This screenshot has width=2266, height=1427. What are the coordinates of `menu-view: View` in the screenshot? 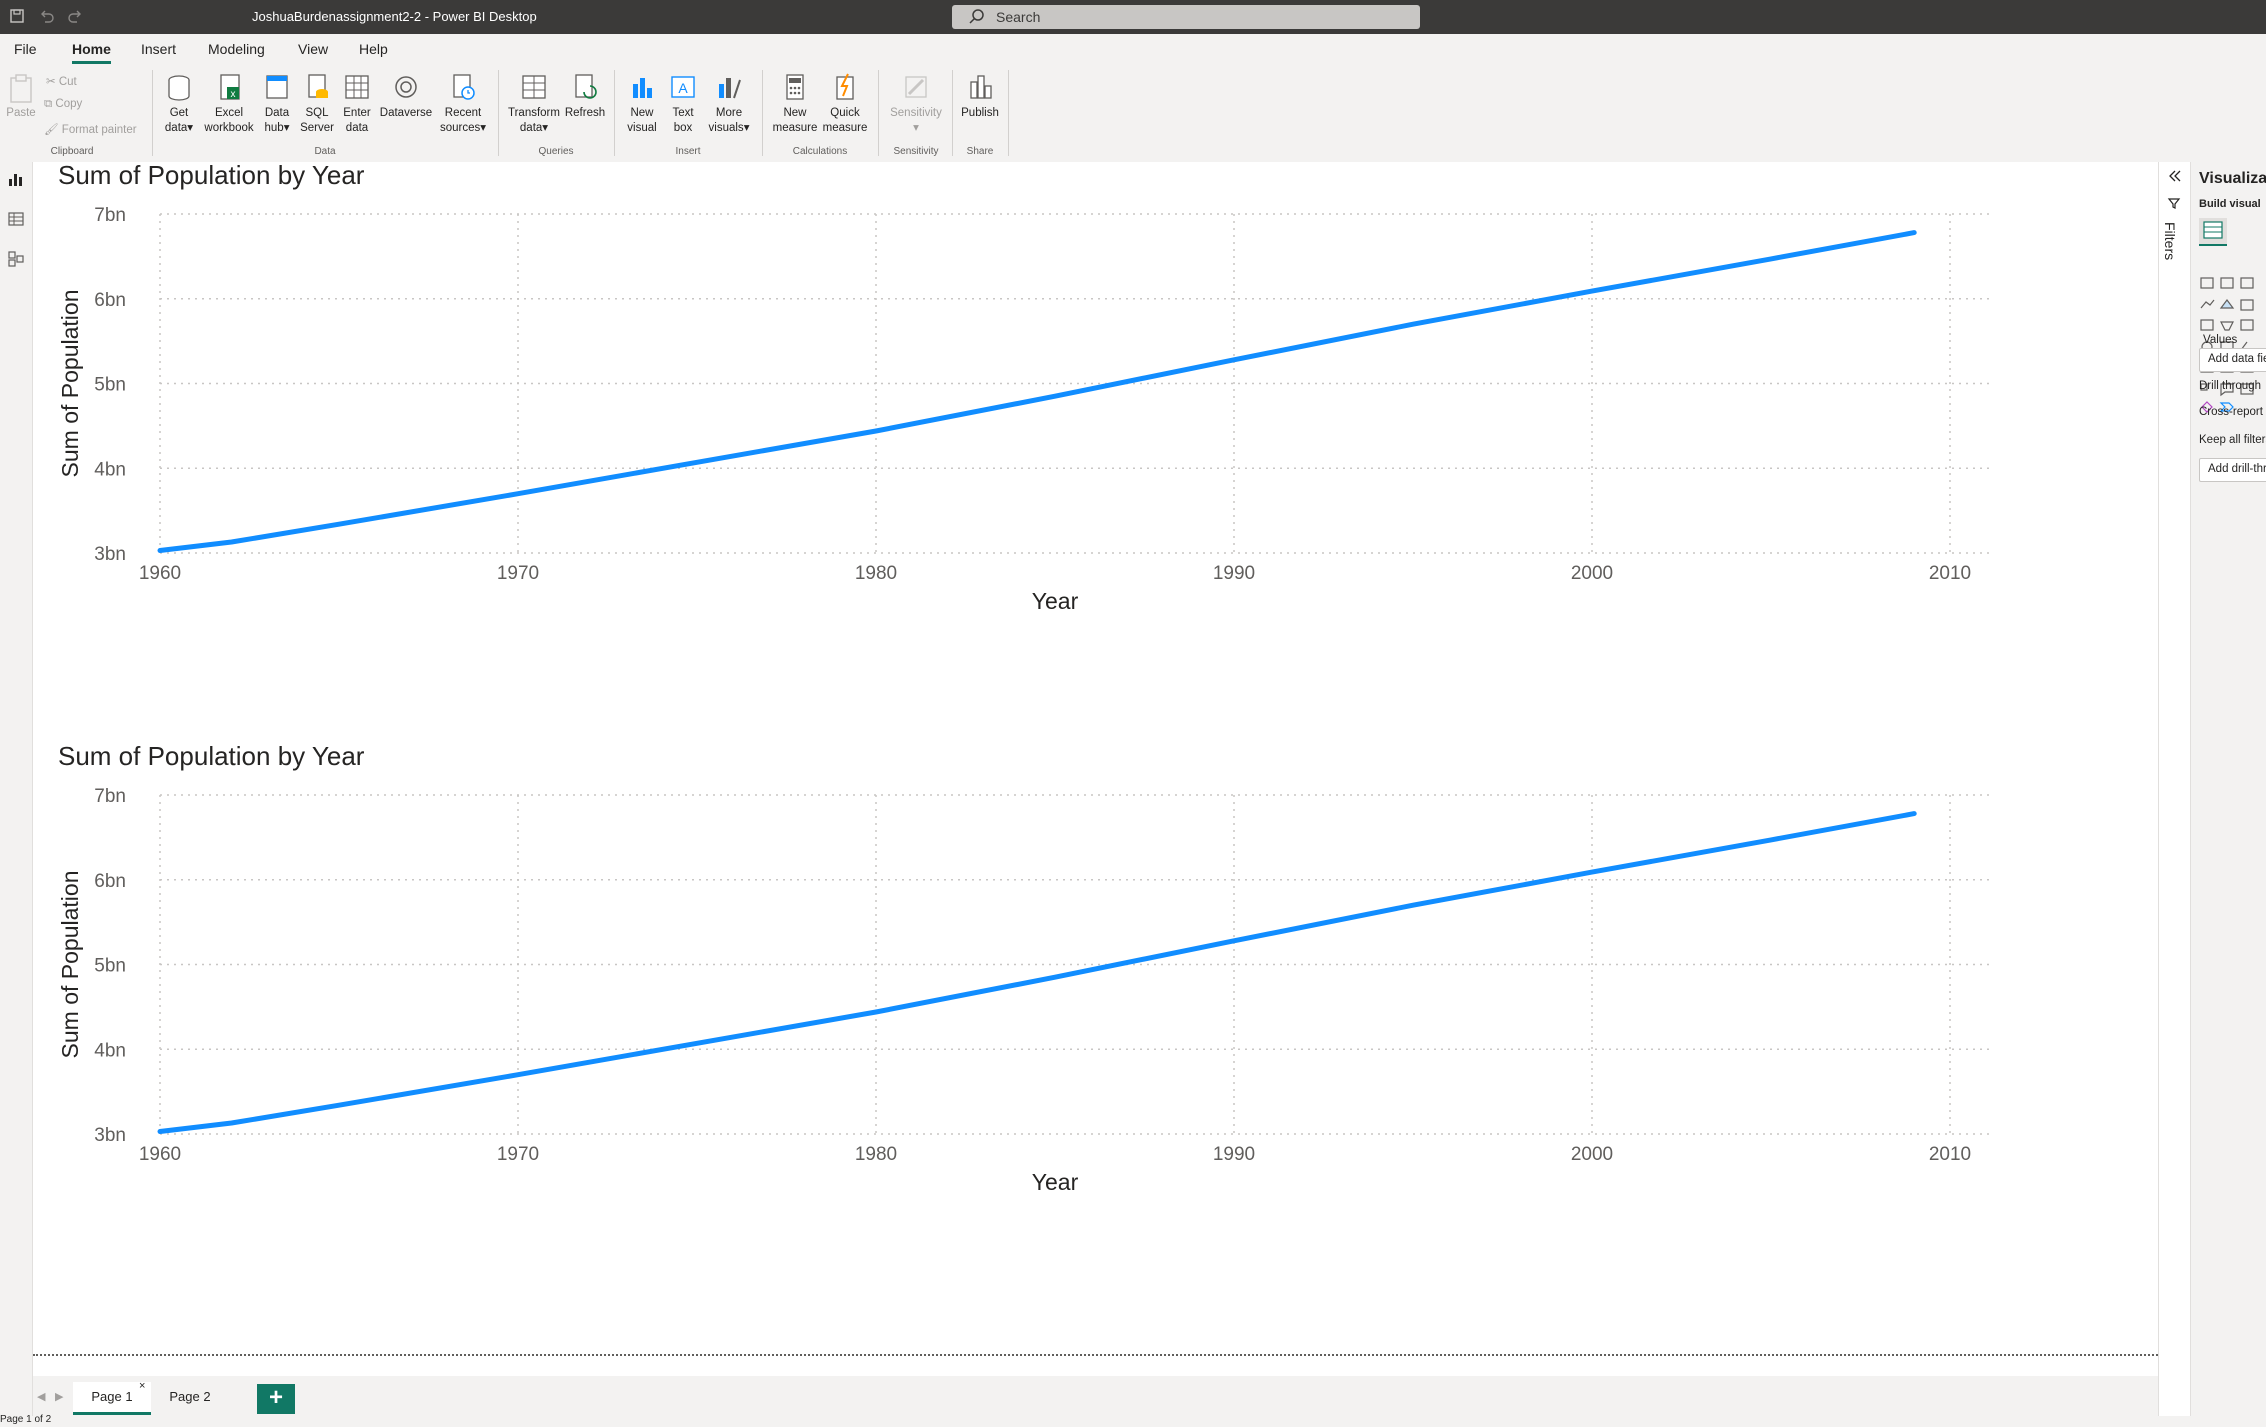 It's located at (313, 49).